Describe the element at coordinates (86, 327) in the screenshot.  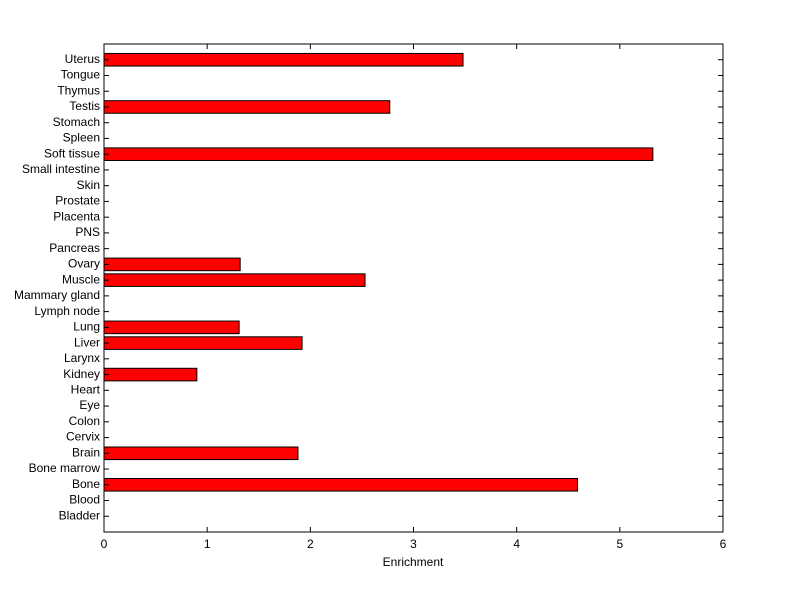
I see `y-tick-label: Lung` at that location.